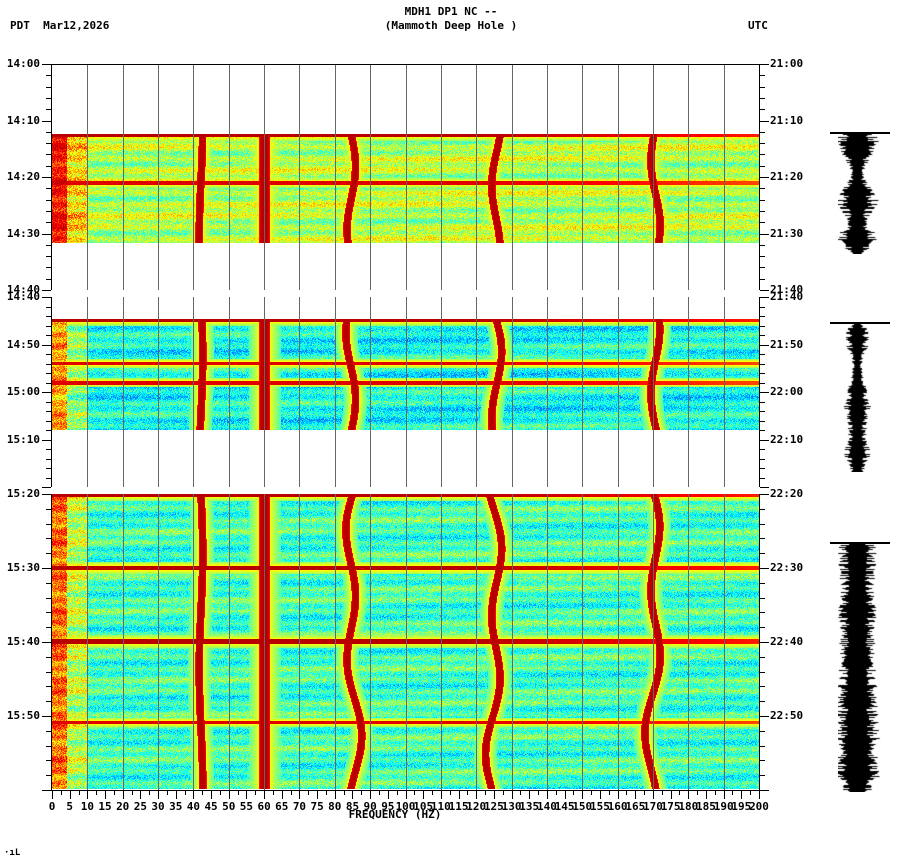  I want to click on panel-2-left-axis, so click(51, 392).